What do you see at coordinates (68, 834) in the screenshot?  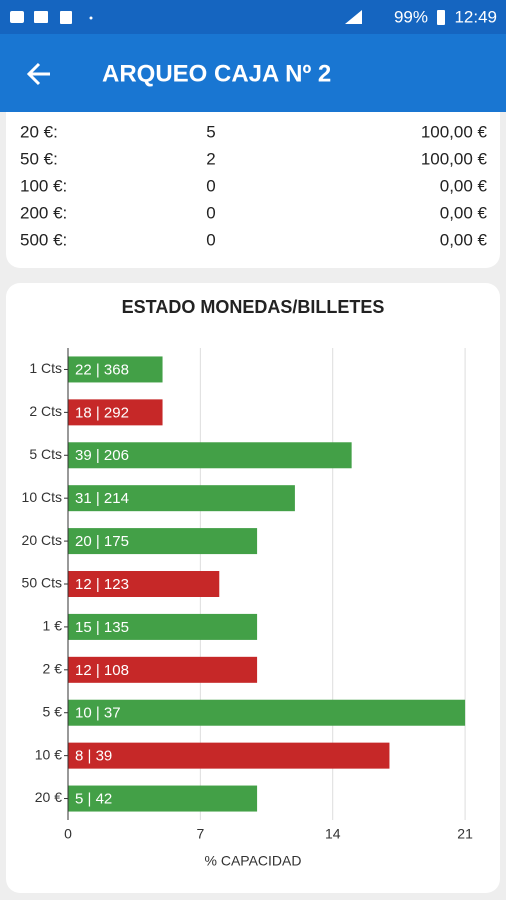 I see `x-tick-label: 0` at bounding box center [68, 834].